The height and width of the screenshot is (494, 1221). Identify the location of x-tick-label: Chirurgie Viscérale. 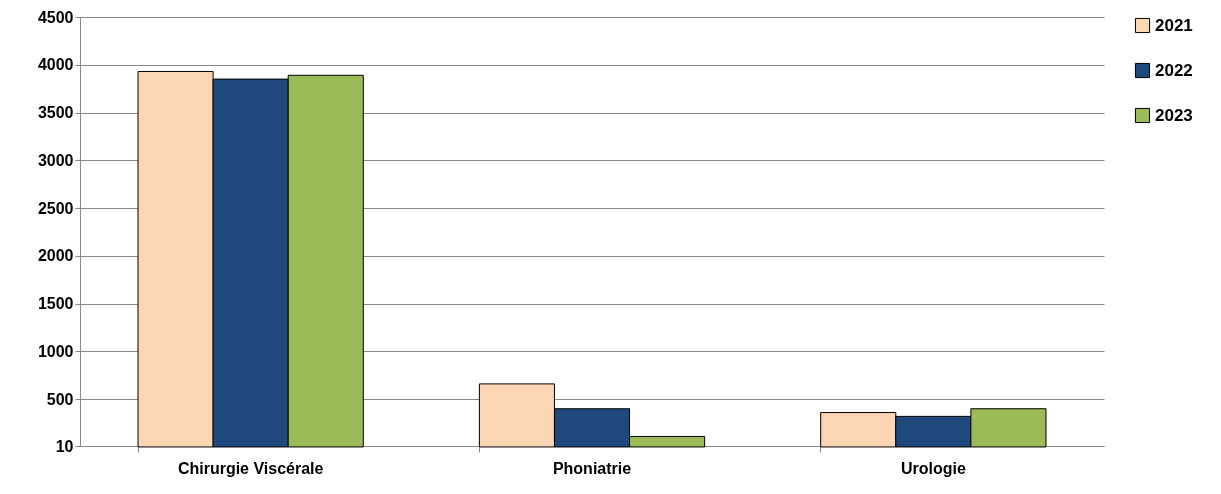
(250, 468).